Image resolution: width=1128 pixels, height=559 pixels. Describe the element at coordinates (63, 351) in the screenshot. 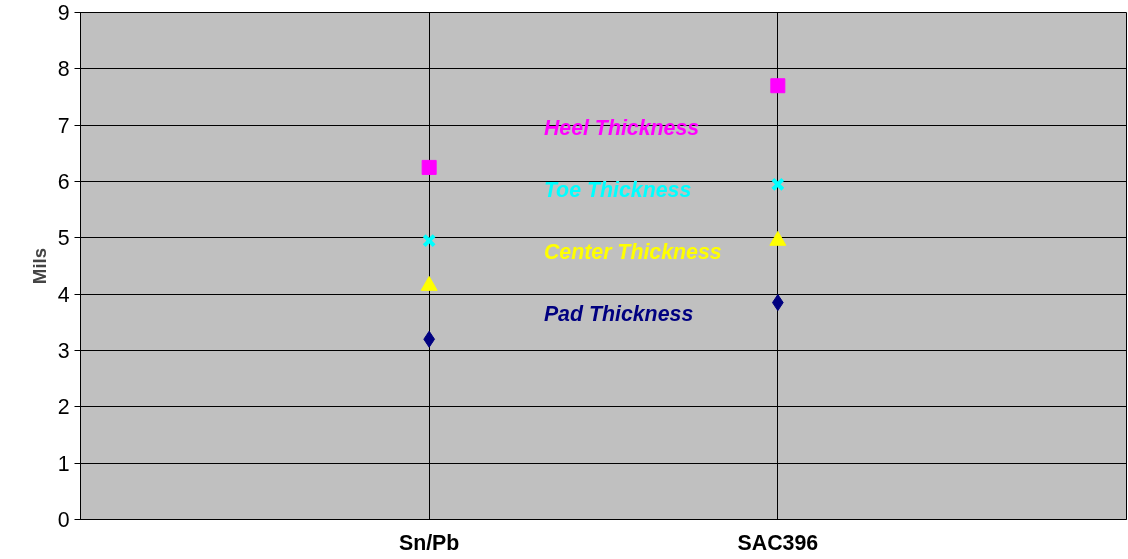

I see `y-tick-label: 3` at that location.